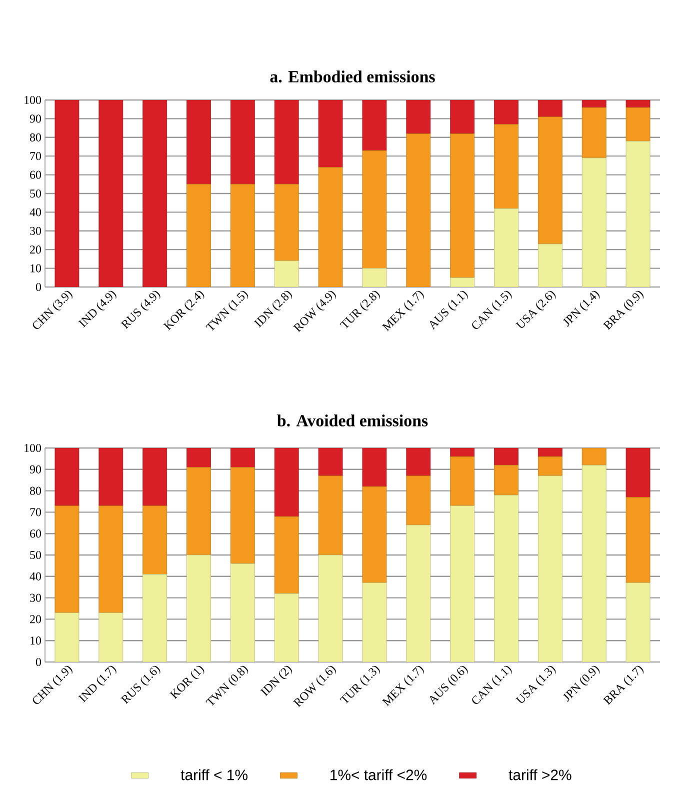 The height and width of the screenshot is (798, 673). Describe the element at coordinates (535, 684) in the screenshot. I see `x-tick-label: USA (1.3)` at that location.